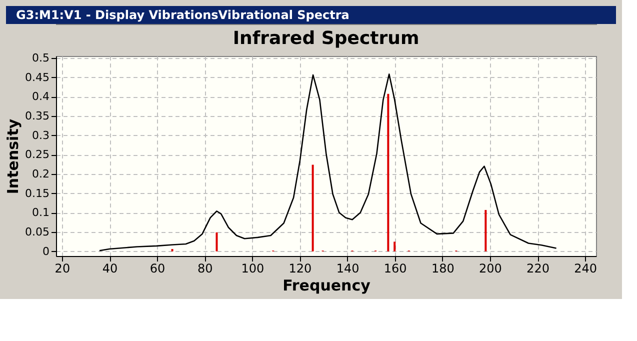  What do you see at coordinates (13, 156) in the screenshot?
I see `y-axis-title: Intensity` at bounding box center [13, 156].